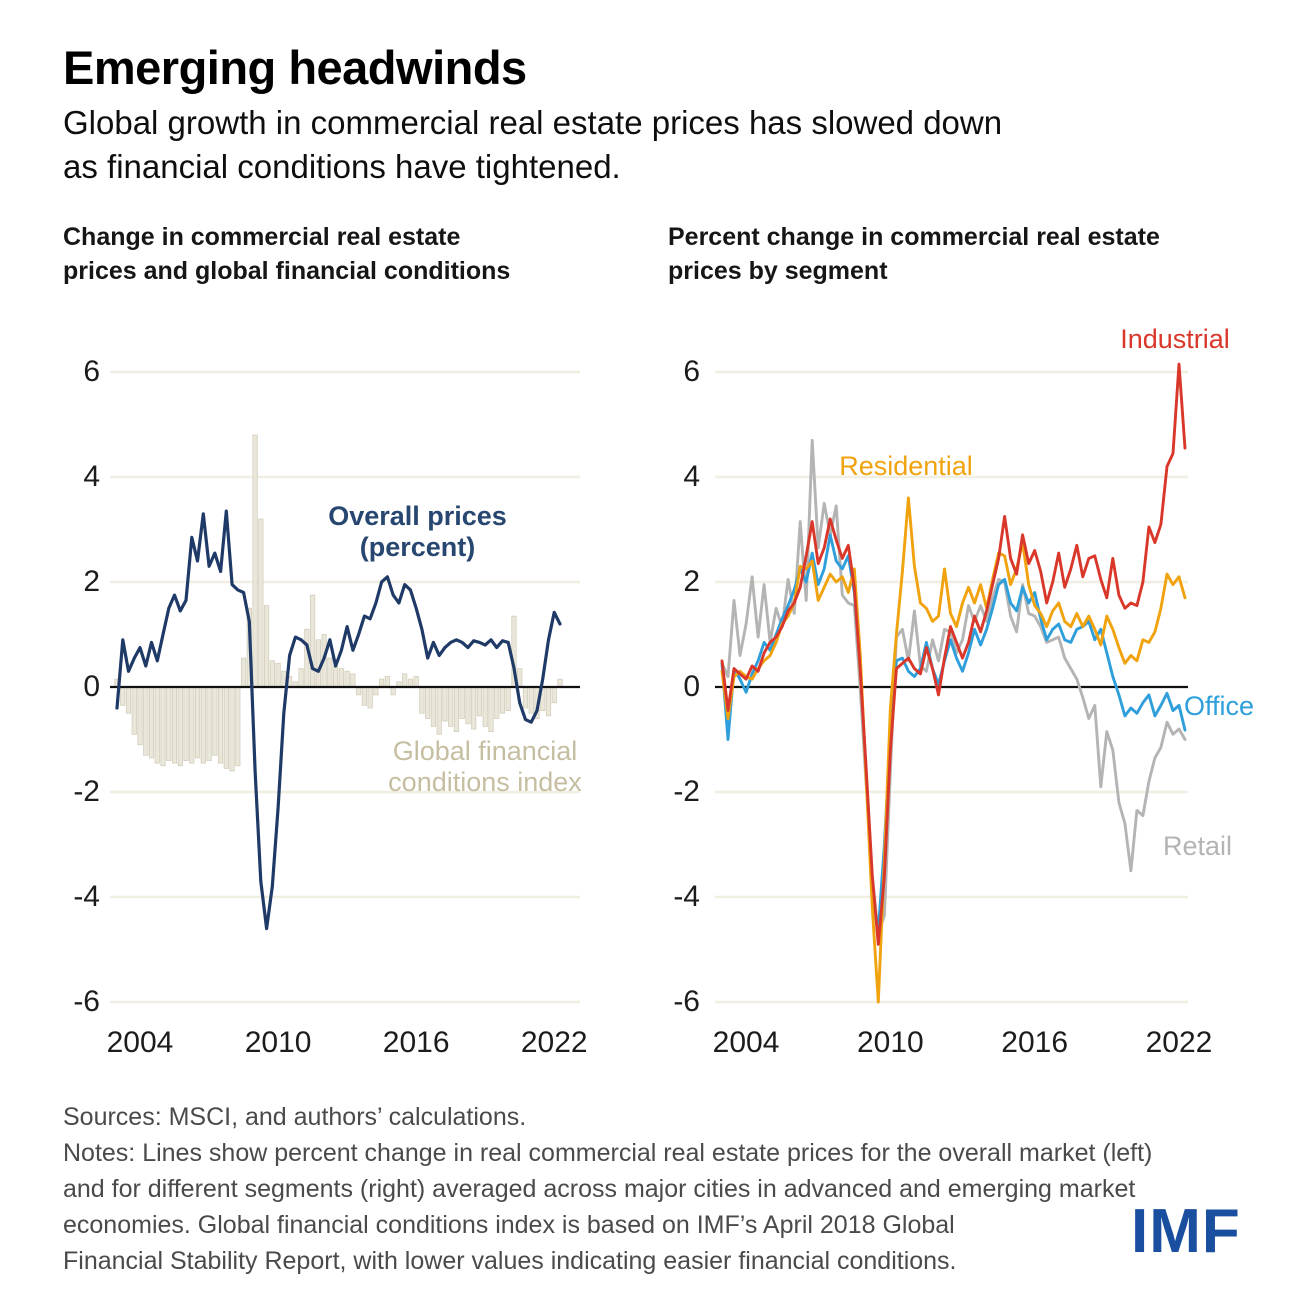 The image size is (1300, 1300). I want to click on office-line, so click(953, 733).